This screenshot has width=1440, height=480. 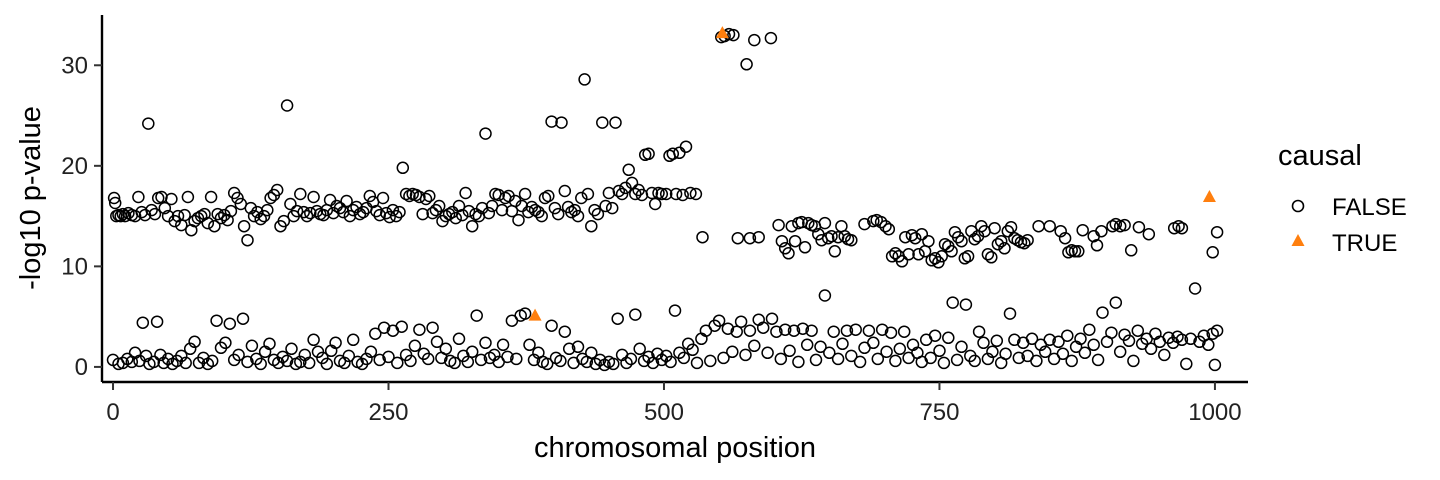 I want to click on x-axis-title: chromosomal position, so click(x=675, y=448).